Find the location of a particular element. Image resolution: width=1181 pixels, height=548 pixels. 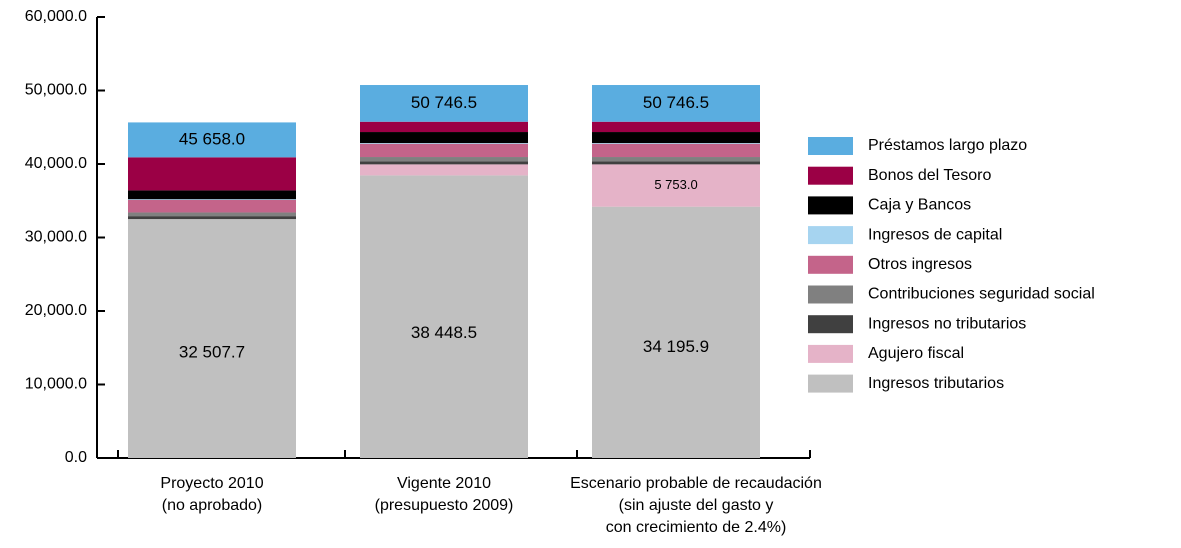

value-label: 38 448.5 is located at coordinates (444, 332).